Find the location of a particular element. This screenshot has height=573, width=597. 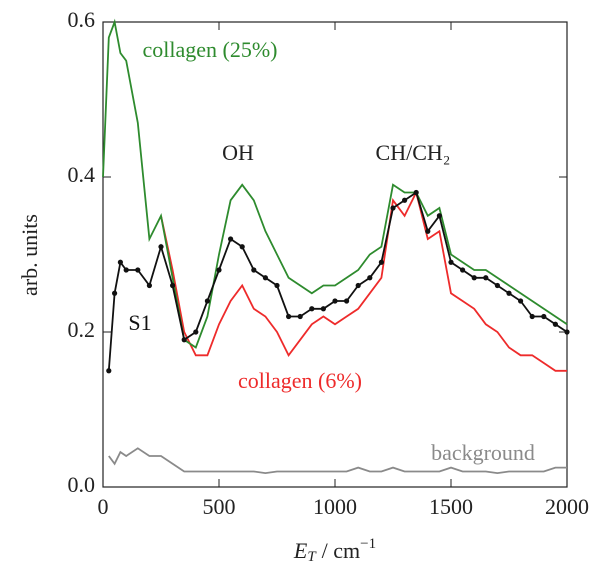

series-label: S1 is located at coordinates (139, 322).